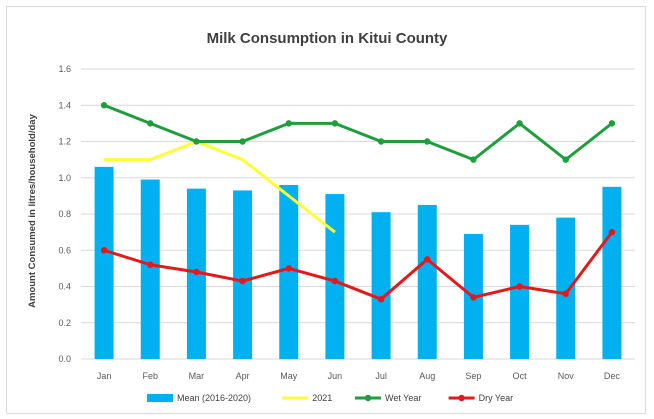 The width and height of the screenshot is (654, 419). I want to click on x-tick-label: Sep, so click(473, 376).